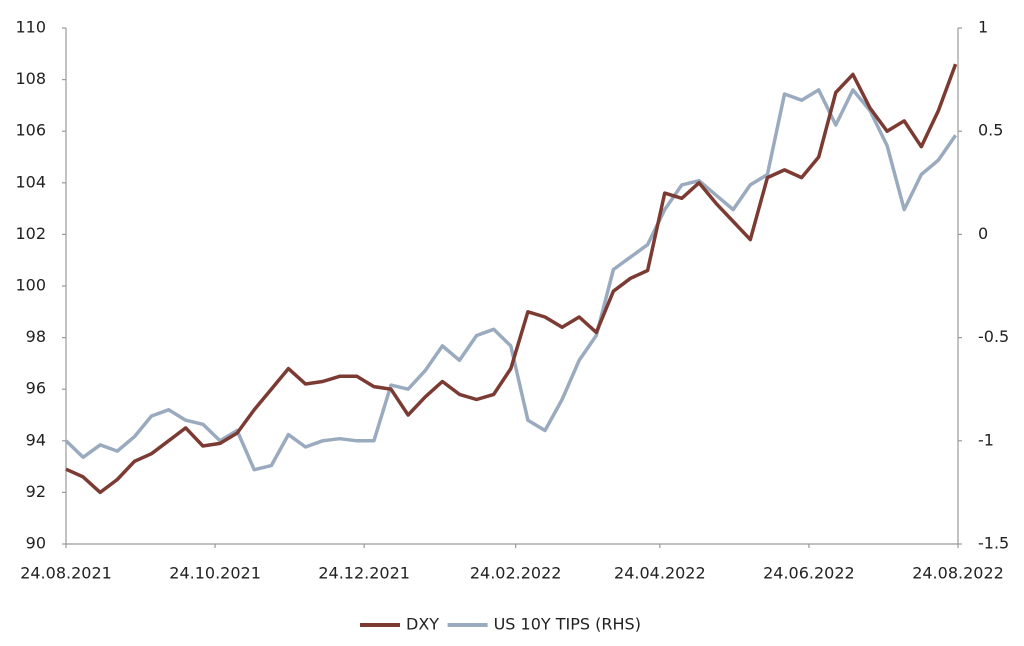 The width and height of the screenshot is (1024, 646). I want to click on legend-label: US 10Y TIPS (RHS), so click(567, 624).